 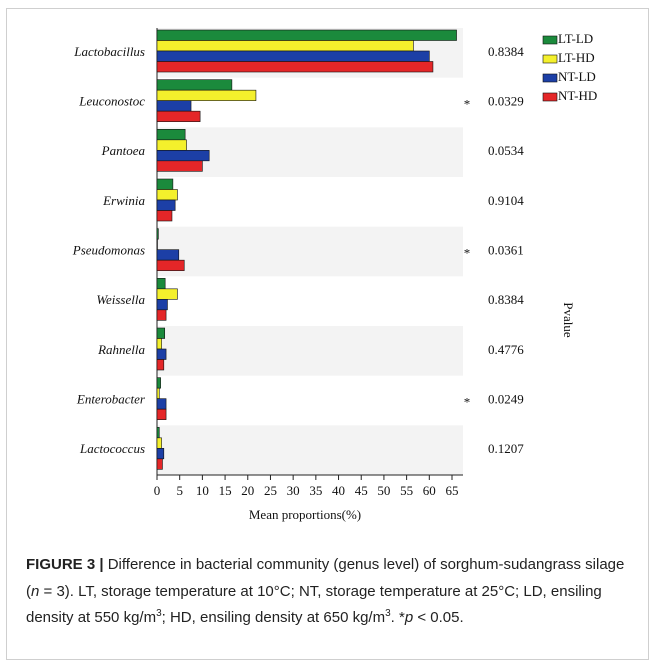 What do you see at coordinates (397, 617) in the screenshot?
I see `caption-text: . *` at bounding box center [397, 617].